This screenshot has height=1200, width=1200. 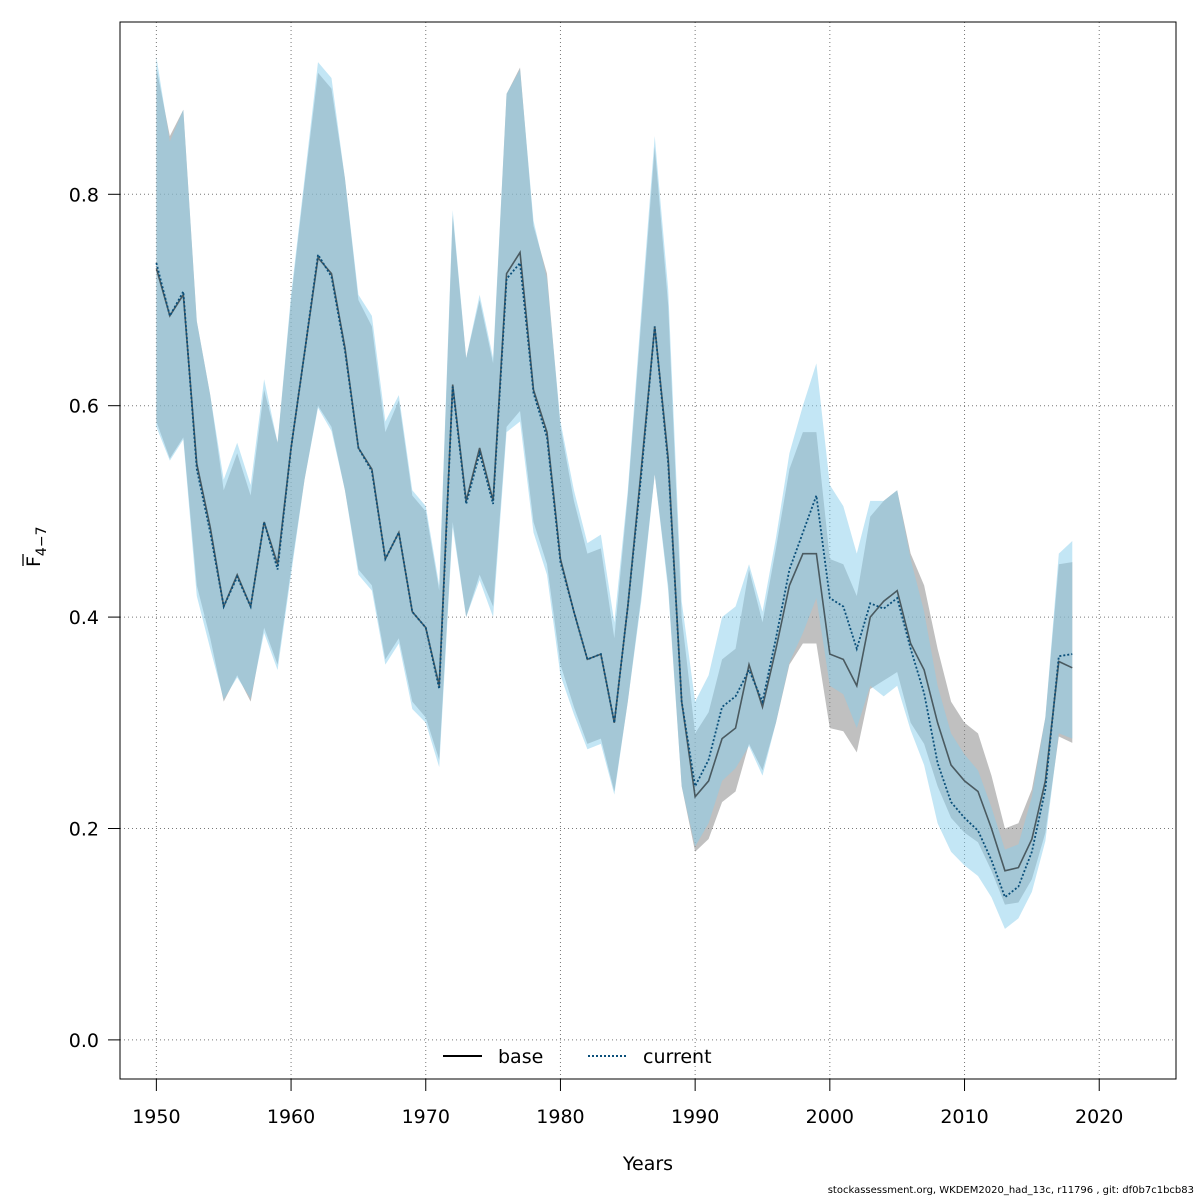 What do you see at coordinates (627, 1103) in the screenshot?
I see `x-axis: 1950 1960 1970 1980 1990 2000 2010 2020` at bounding box center [627, 1103].